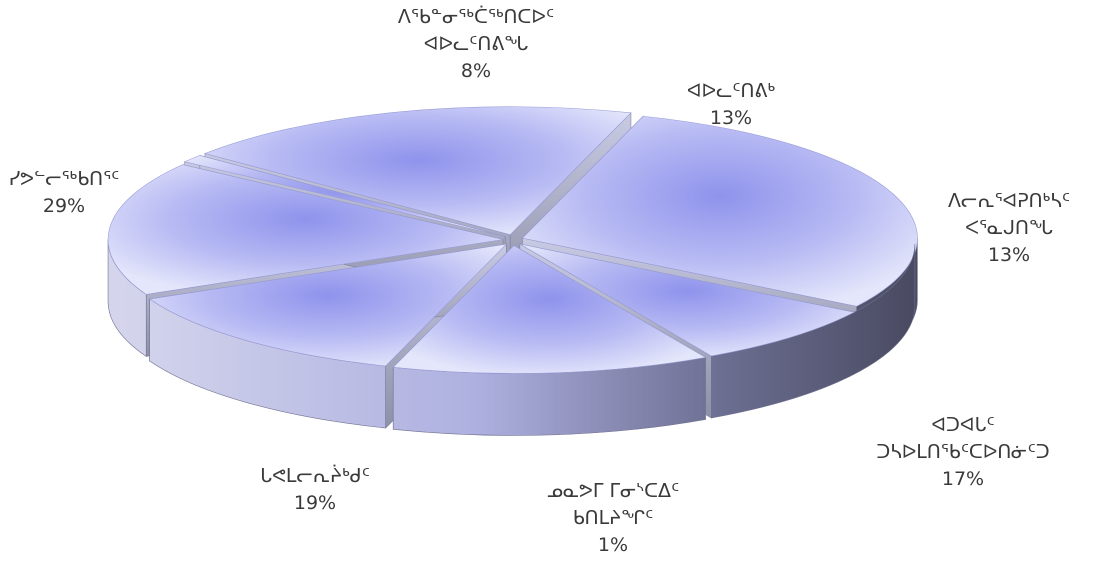 The height and width of the screenshot is (585, 1097). I want to click on slice-percent-label: 17%, so click(963, 479).